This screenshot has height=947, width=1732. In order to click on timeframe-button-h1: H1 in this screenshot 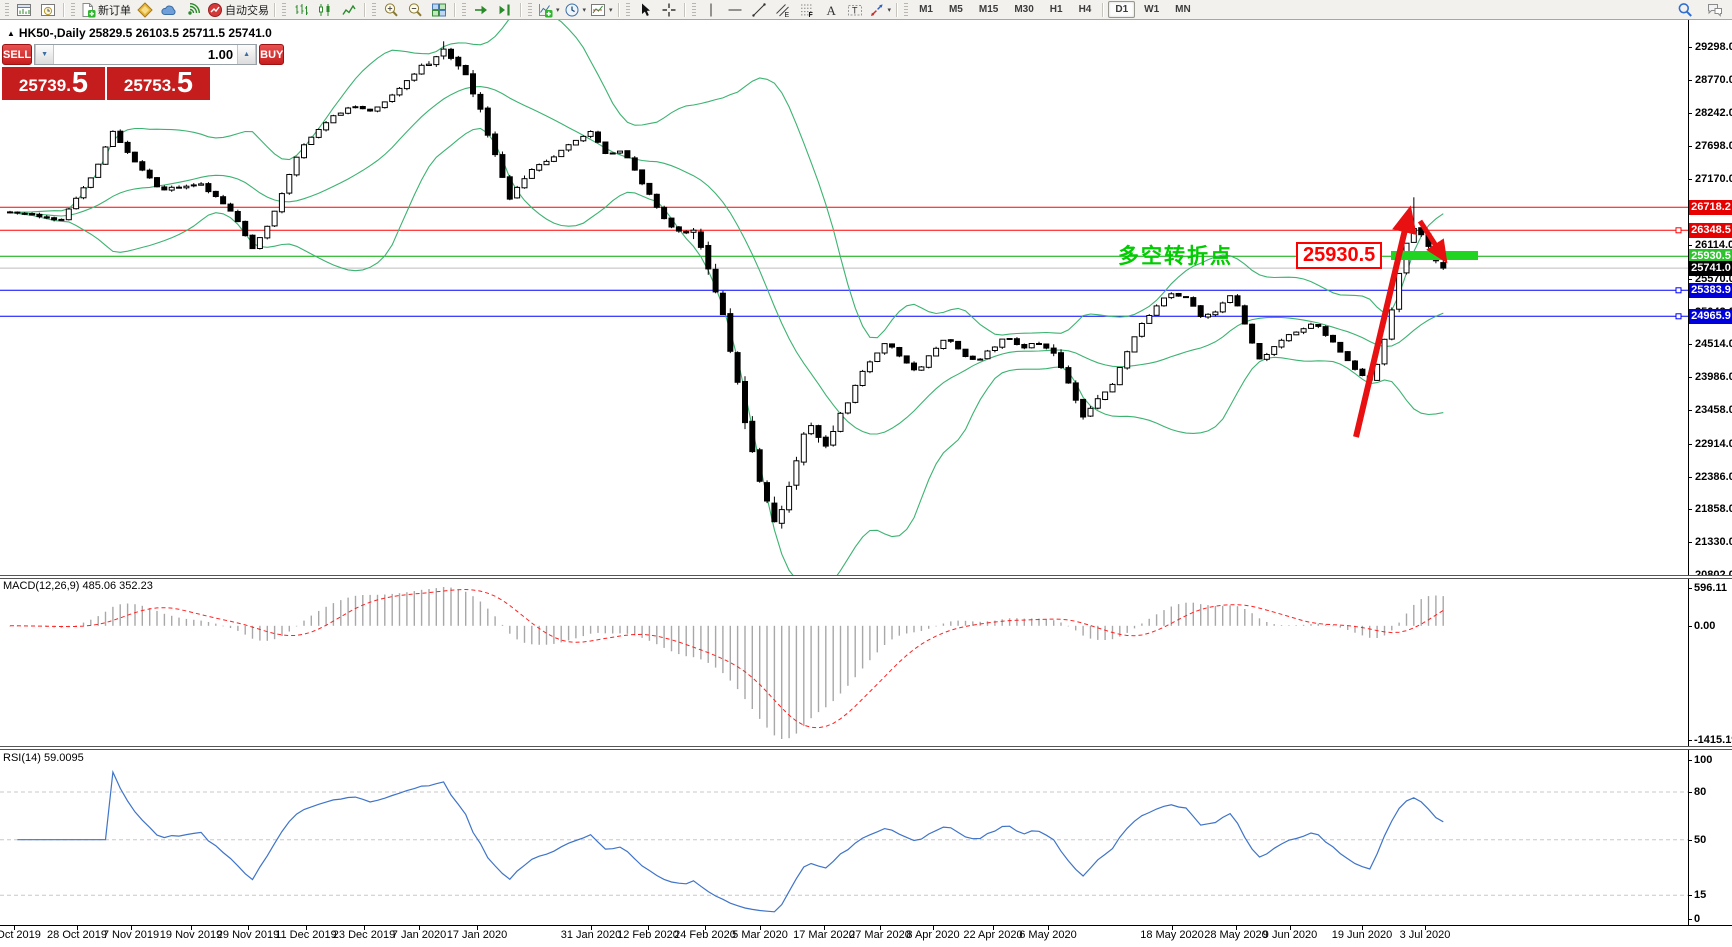, I will do `click(1056, 9)`.